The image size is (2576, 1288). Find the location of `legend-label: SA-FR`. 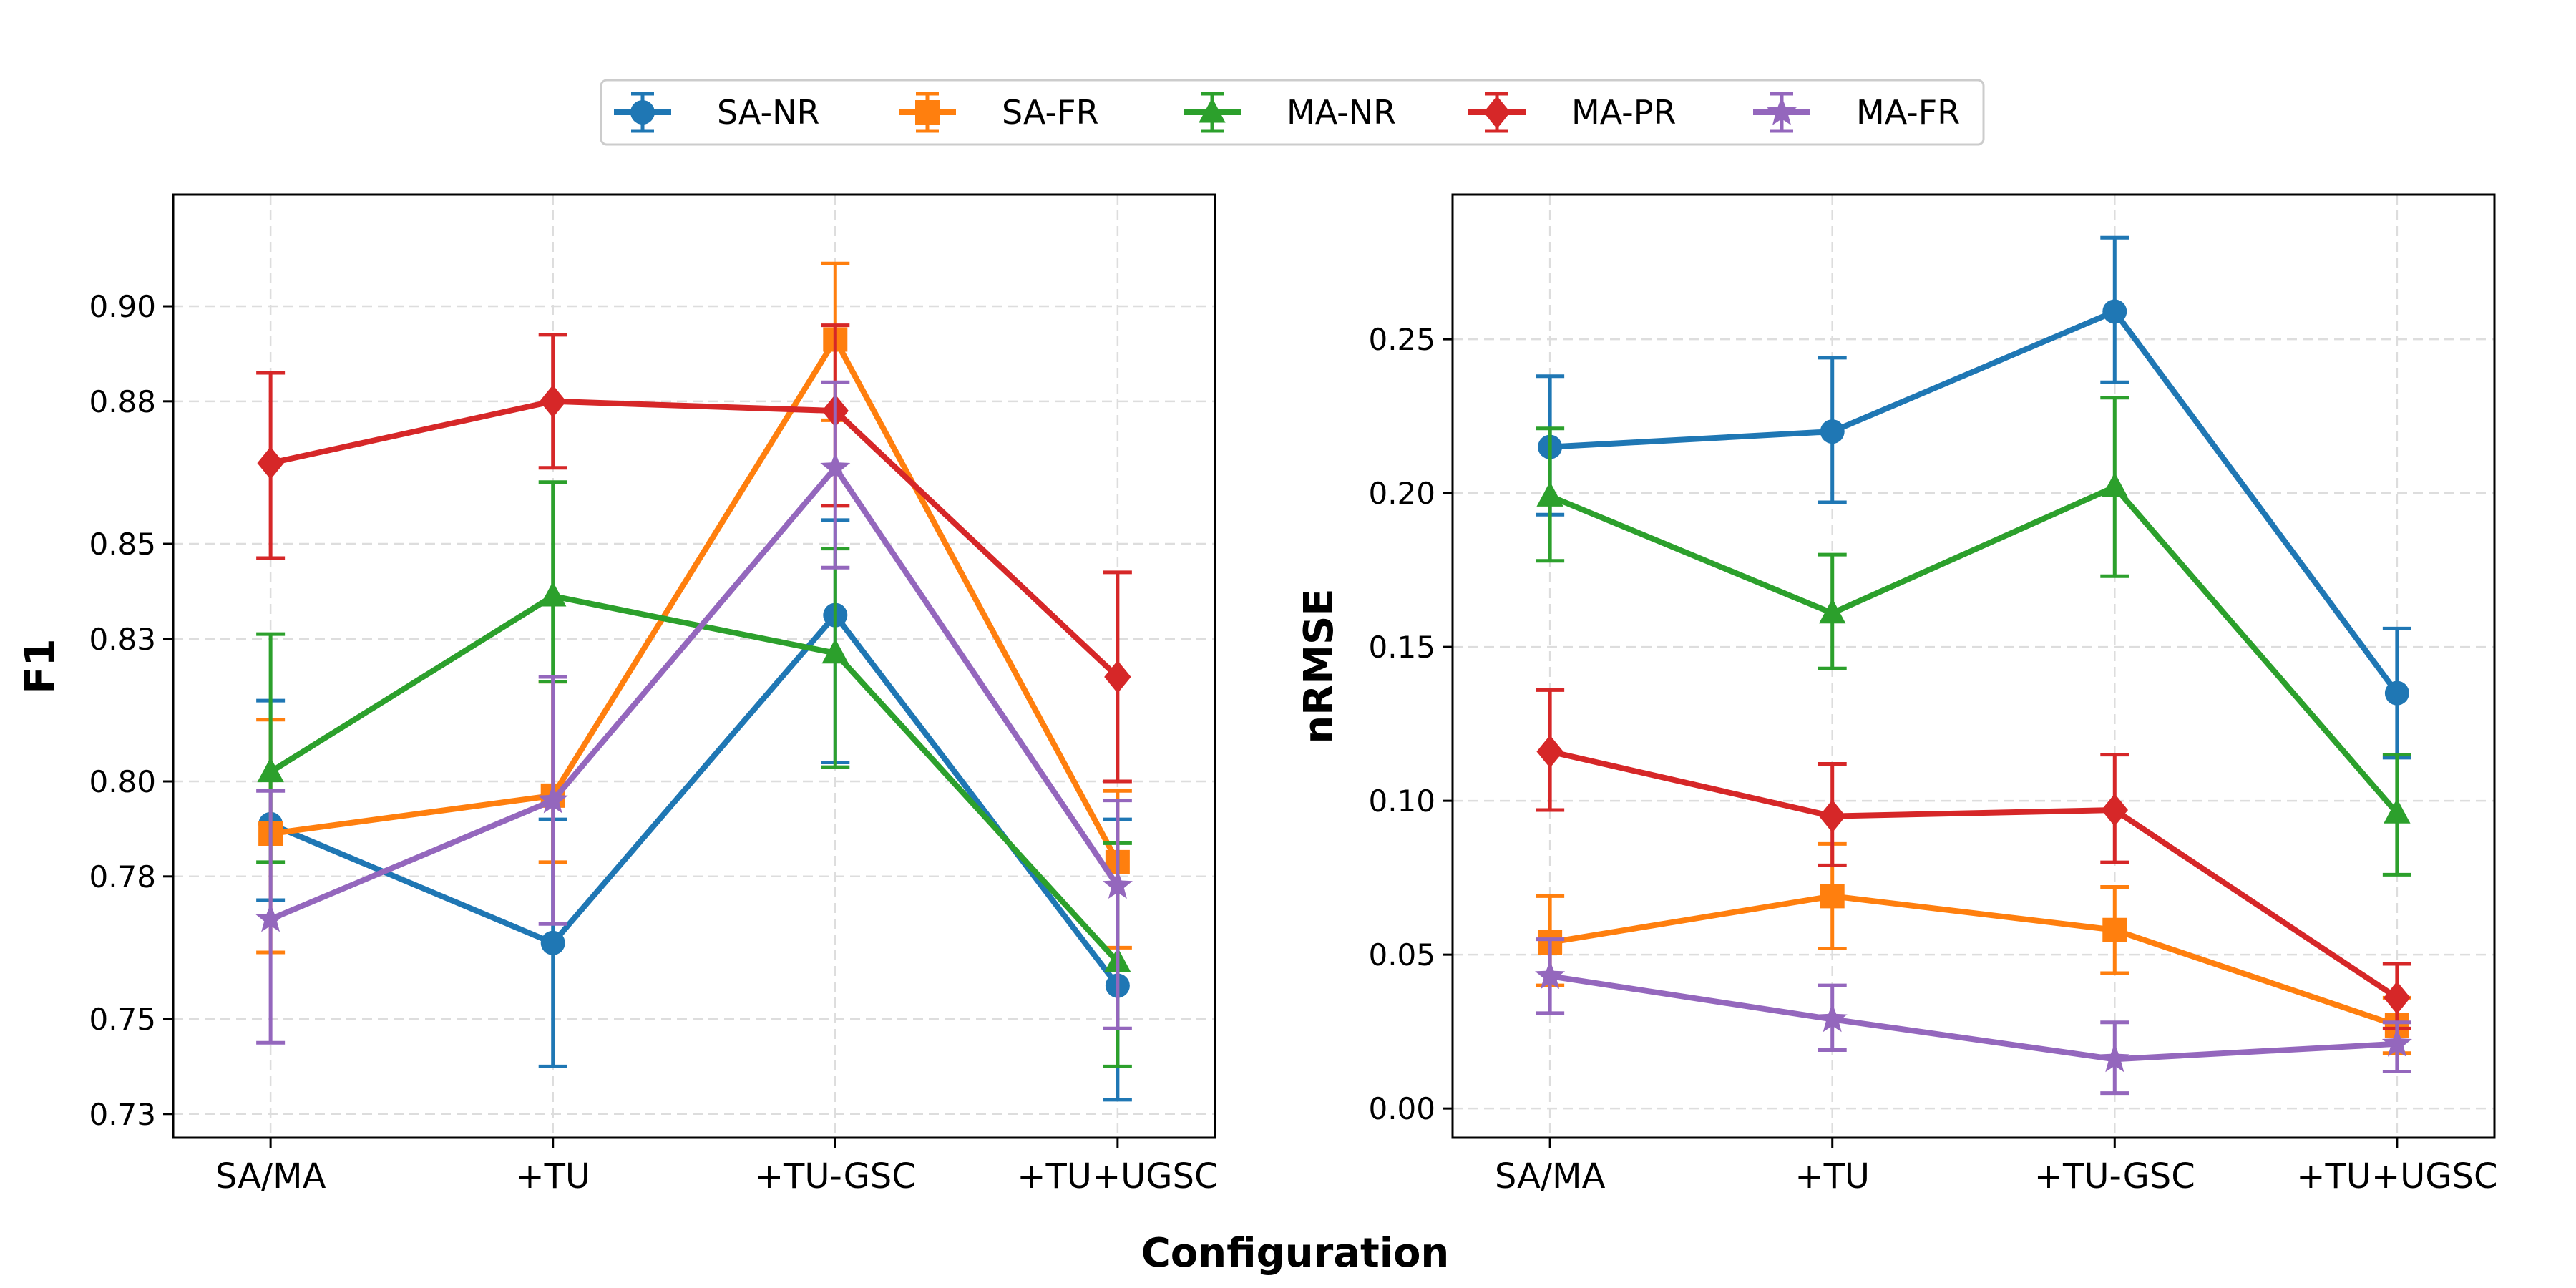

legend-label: SA-FR is located at coordinates (1050, 112).